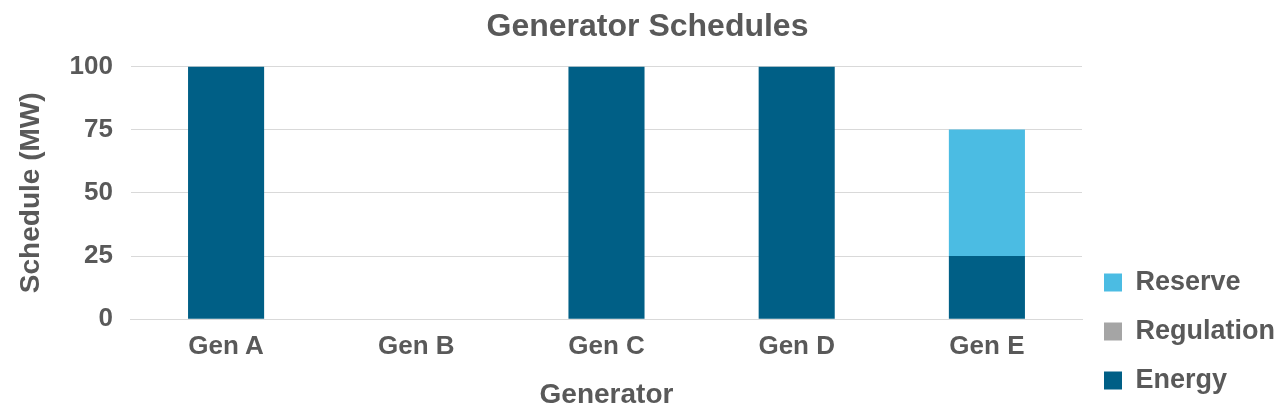  What do you see at coordinates (91, 64) in the screenshot?
I see `y-tick-label: 100` at bounding box center [91, 64].